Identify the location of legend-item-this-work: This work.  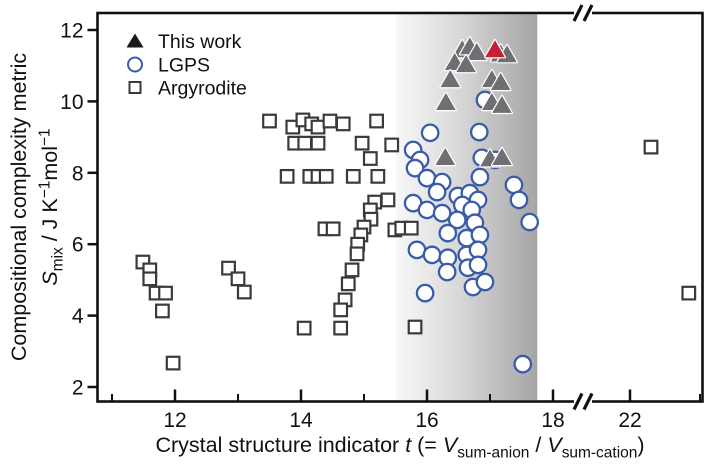
(184, 42).